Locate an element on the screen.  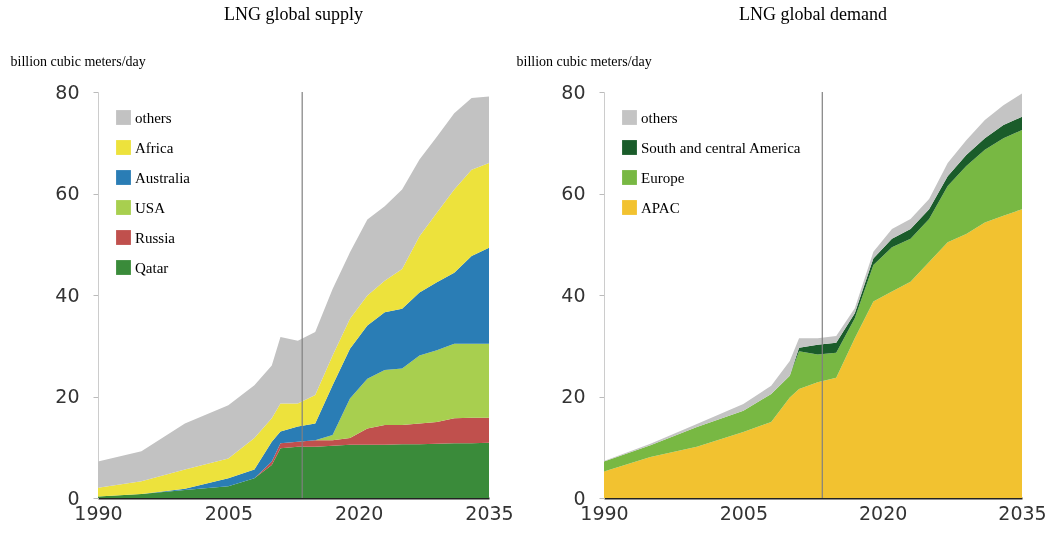
legend-label: Qatar is located at coordinates (152, 267).